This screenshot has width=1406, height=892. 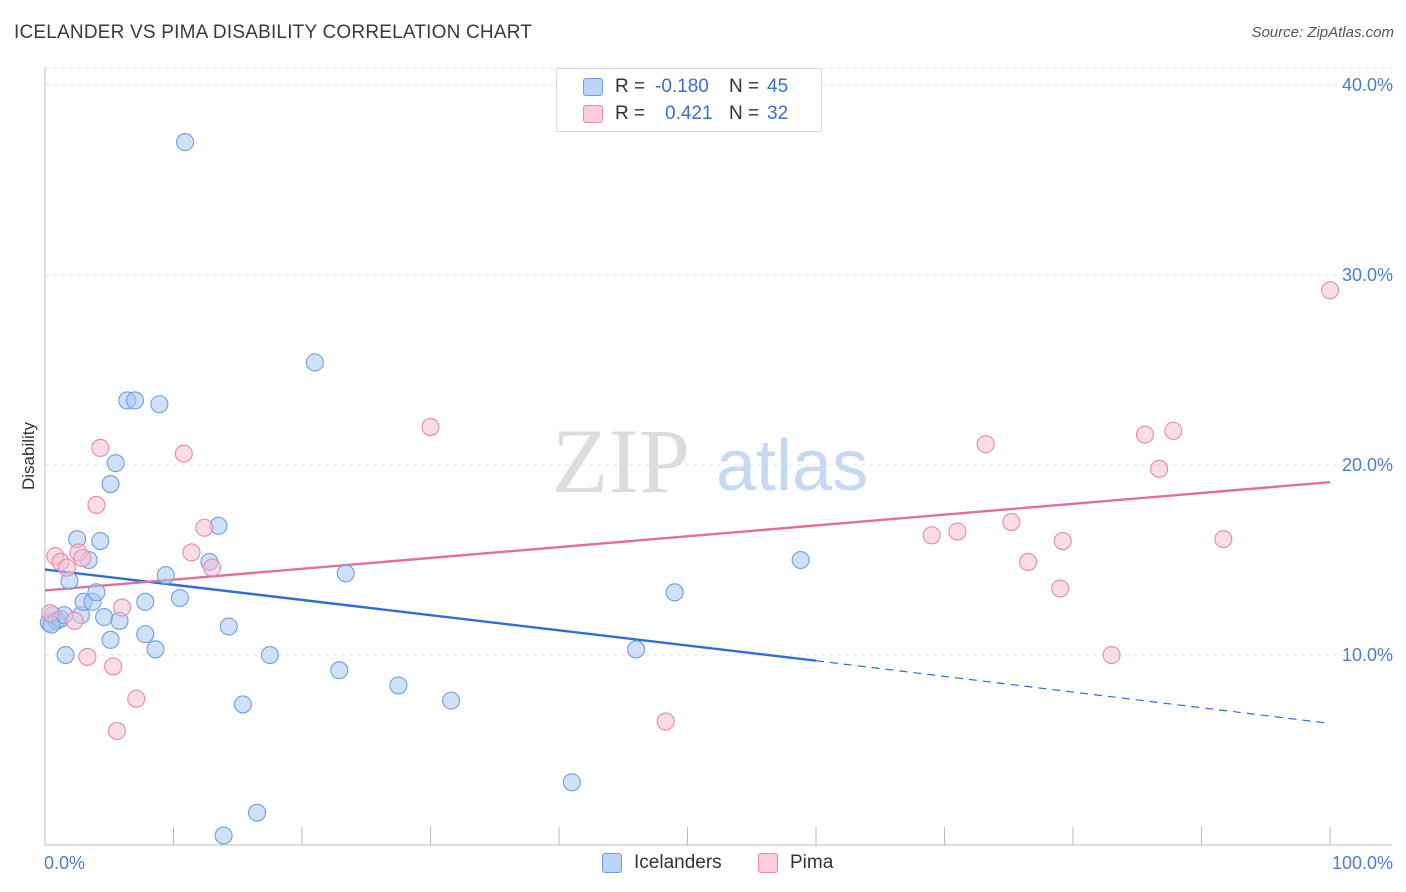 What do you see at coordinates (1367, 655) in the screenshot?
I see `y-tick-label: 10.0%` at bounding box center [1367, 655].